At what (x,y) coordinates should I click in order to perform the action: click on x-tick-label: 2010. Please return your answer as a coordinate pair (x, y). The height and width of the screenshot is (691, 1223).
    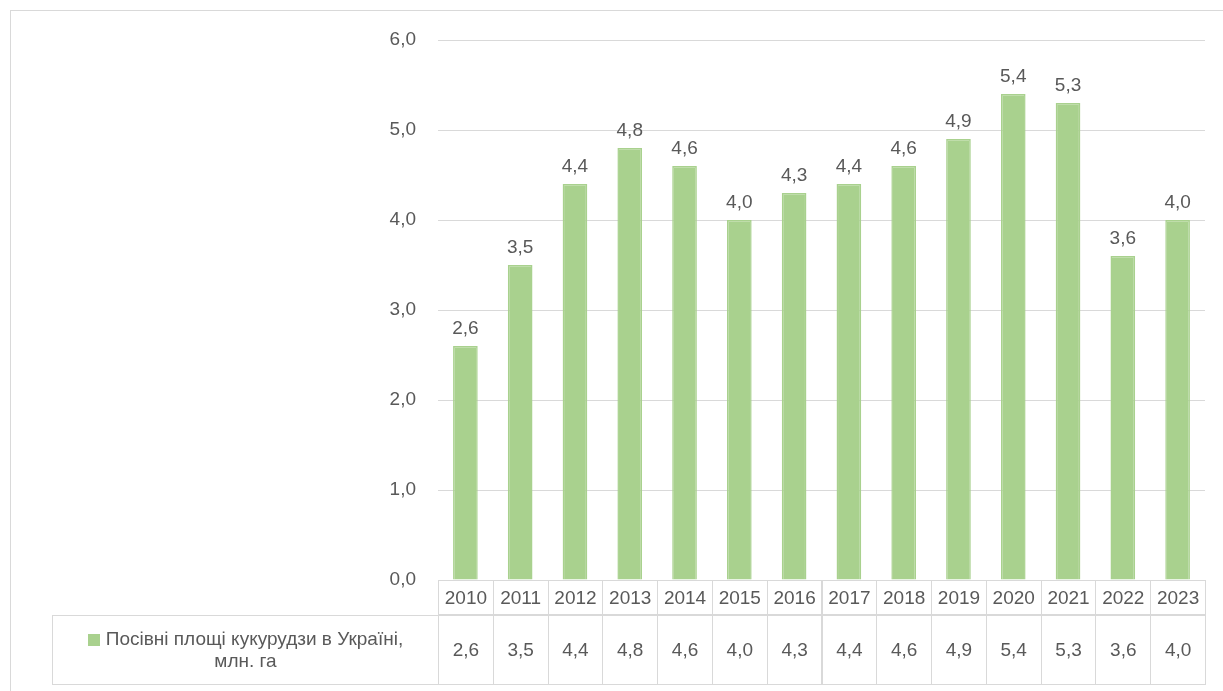
    Looking at the image, I should click on (466, 597).